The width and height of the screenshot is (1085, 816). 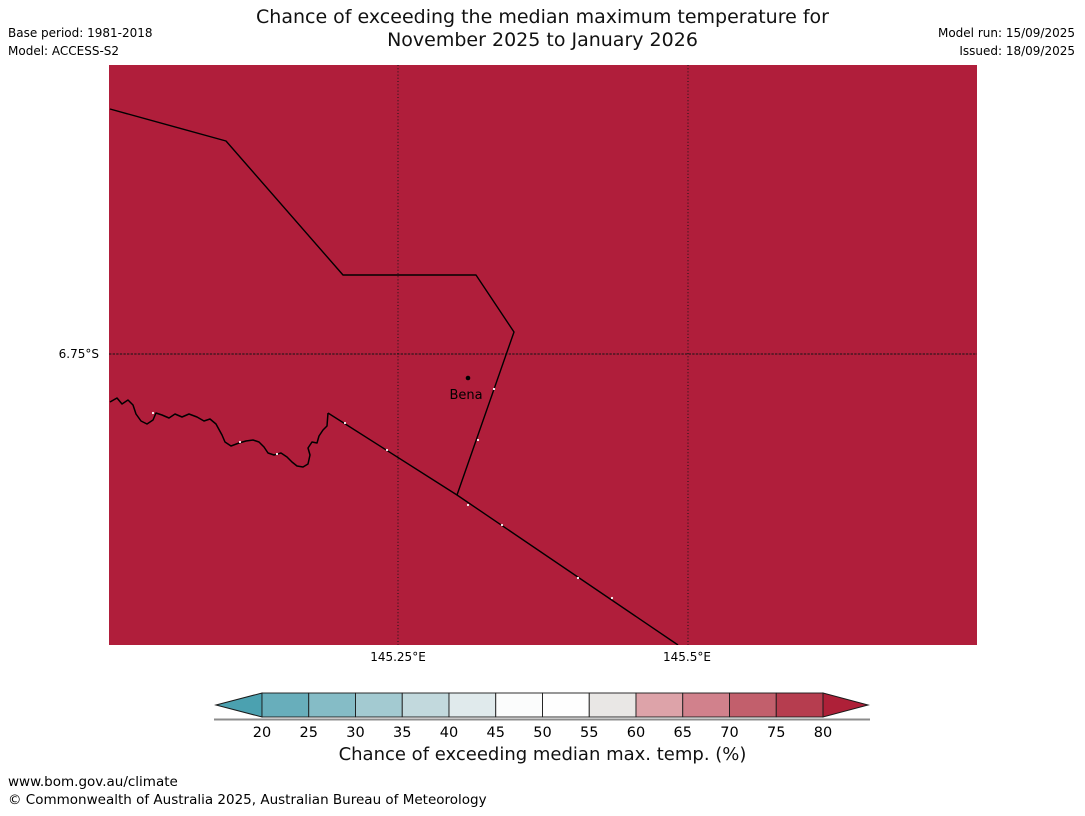 I want to click on model-name-text: Model: ACCESS-S2, so click(x=64, y=51).